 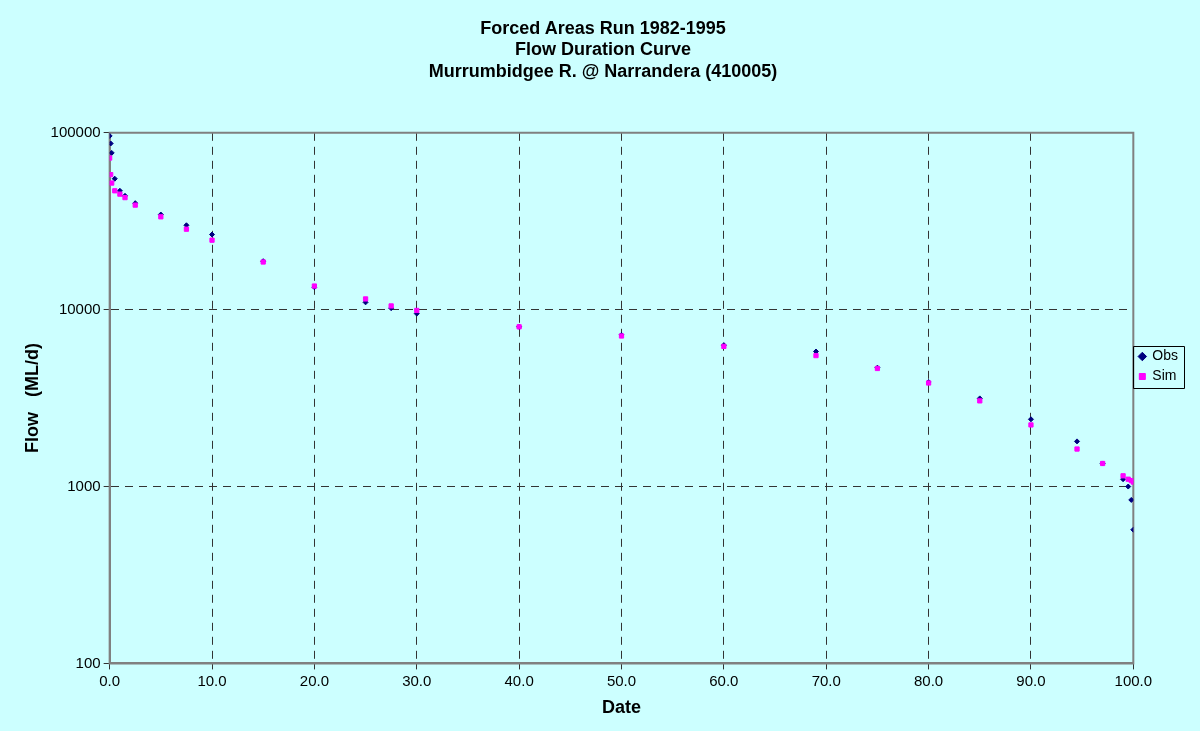 What do you see at coordinates (1164, 375) in the screenshot?
I see `legend-label: Sim` at bounding box center [1164, 375].